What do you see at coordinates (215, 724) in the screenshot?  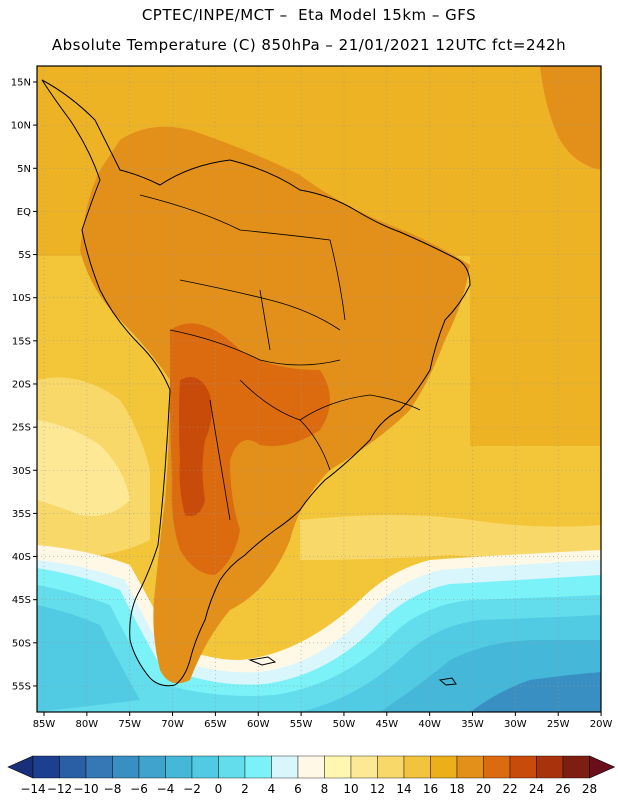 I see `lon-tick-label: 65W` at bounding box center [215, 724].